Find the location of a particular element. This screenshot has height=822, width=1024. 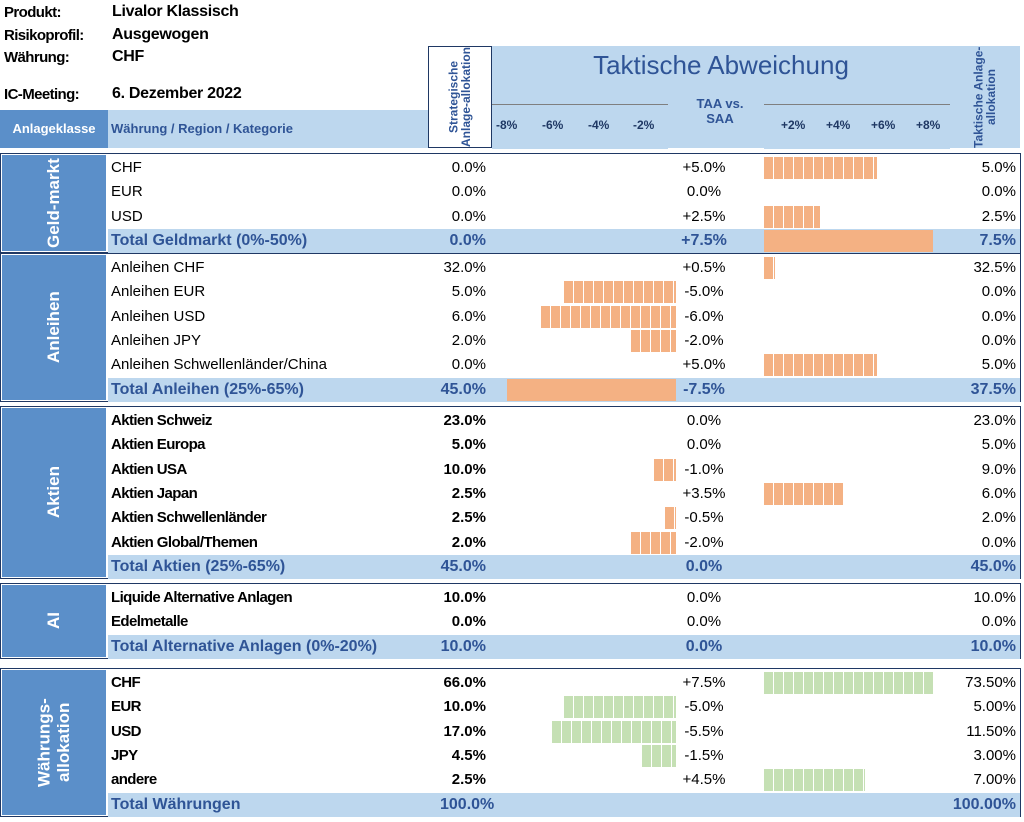

taa-vs-saa-value: -1.0% is located at coordinates (704, 469).